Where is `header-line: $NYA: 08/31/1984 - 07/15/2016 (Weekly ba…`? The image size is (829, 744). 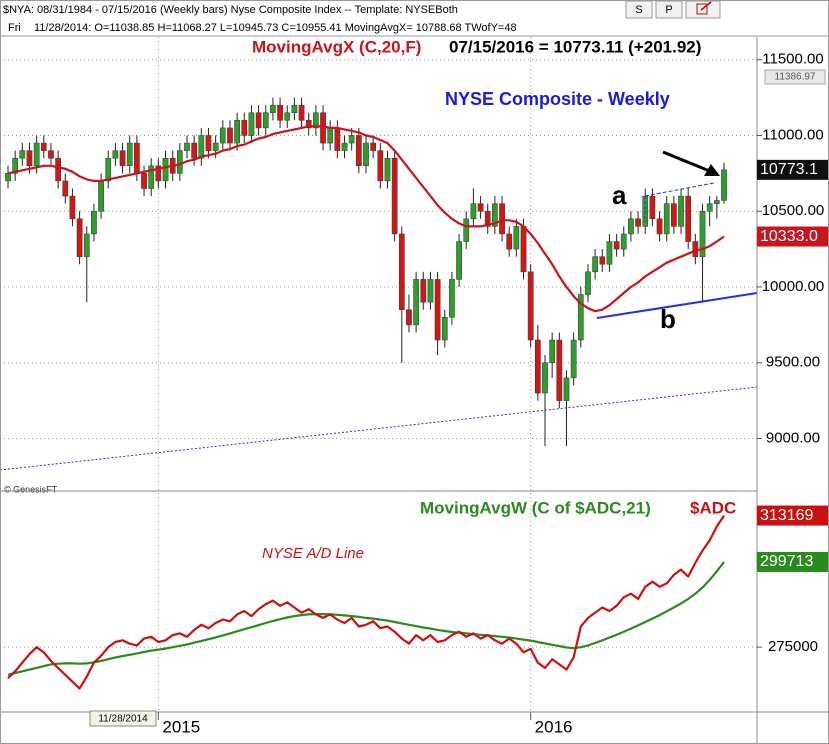 header-line: $NYA: 08/31/1984 - 07/15/2016 (Weekly ba… is located at coordinates (230, 10).